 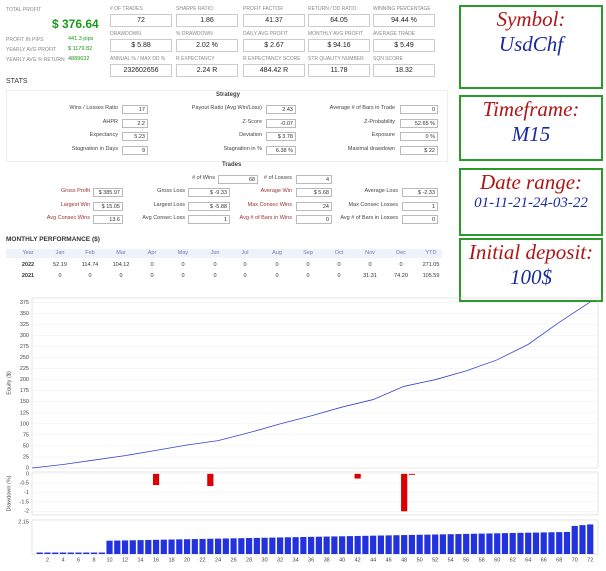 What do you see at coordinates (26, 493) in the screenshot?
I see `y-tick-label: -1` at bounding box center [26, 493].